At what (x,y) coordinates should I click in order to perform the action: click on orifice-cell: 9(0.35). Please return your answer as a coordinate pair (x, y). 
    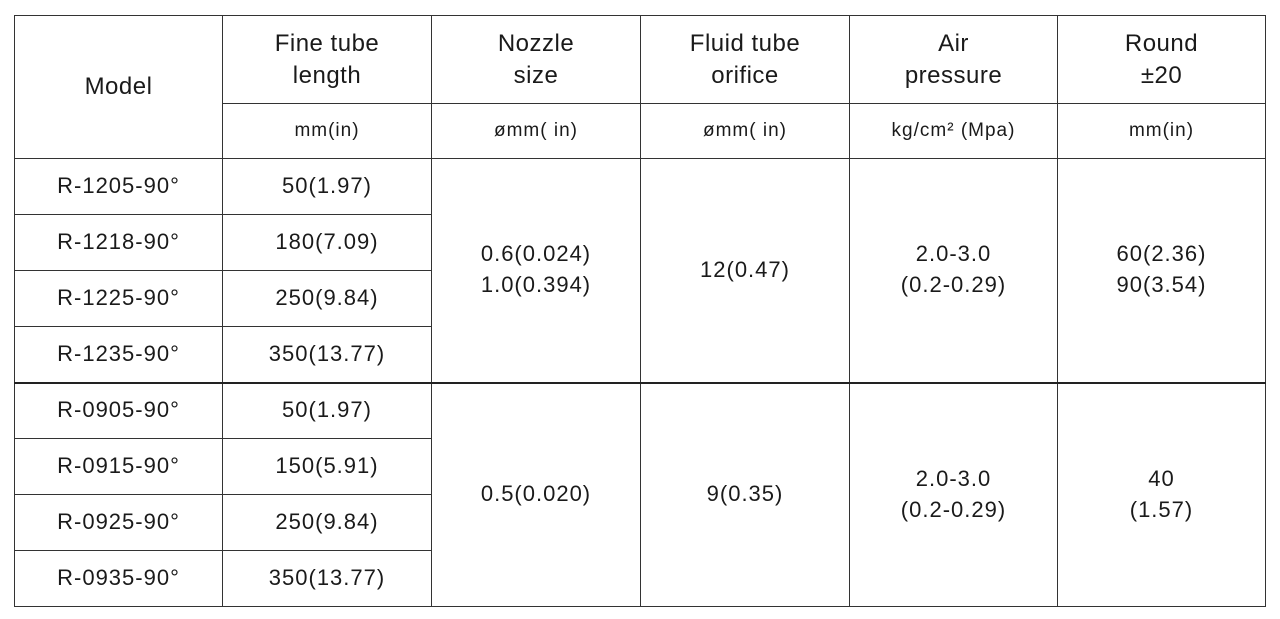
    Looking at the image, I should click on (745, 494).